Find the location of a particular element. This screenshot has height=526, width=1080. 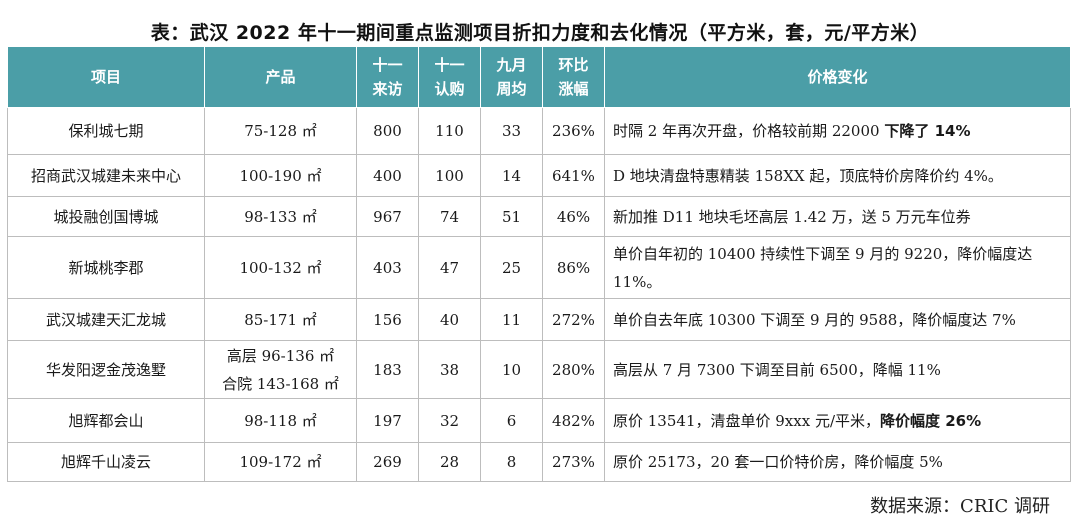

price-change-text: 原价 25173，20 套一口价特价房，降价幅度 5% is located at coordinates (778, 462).